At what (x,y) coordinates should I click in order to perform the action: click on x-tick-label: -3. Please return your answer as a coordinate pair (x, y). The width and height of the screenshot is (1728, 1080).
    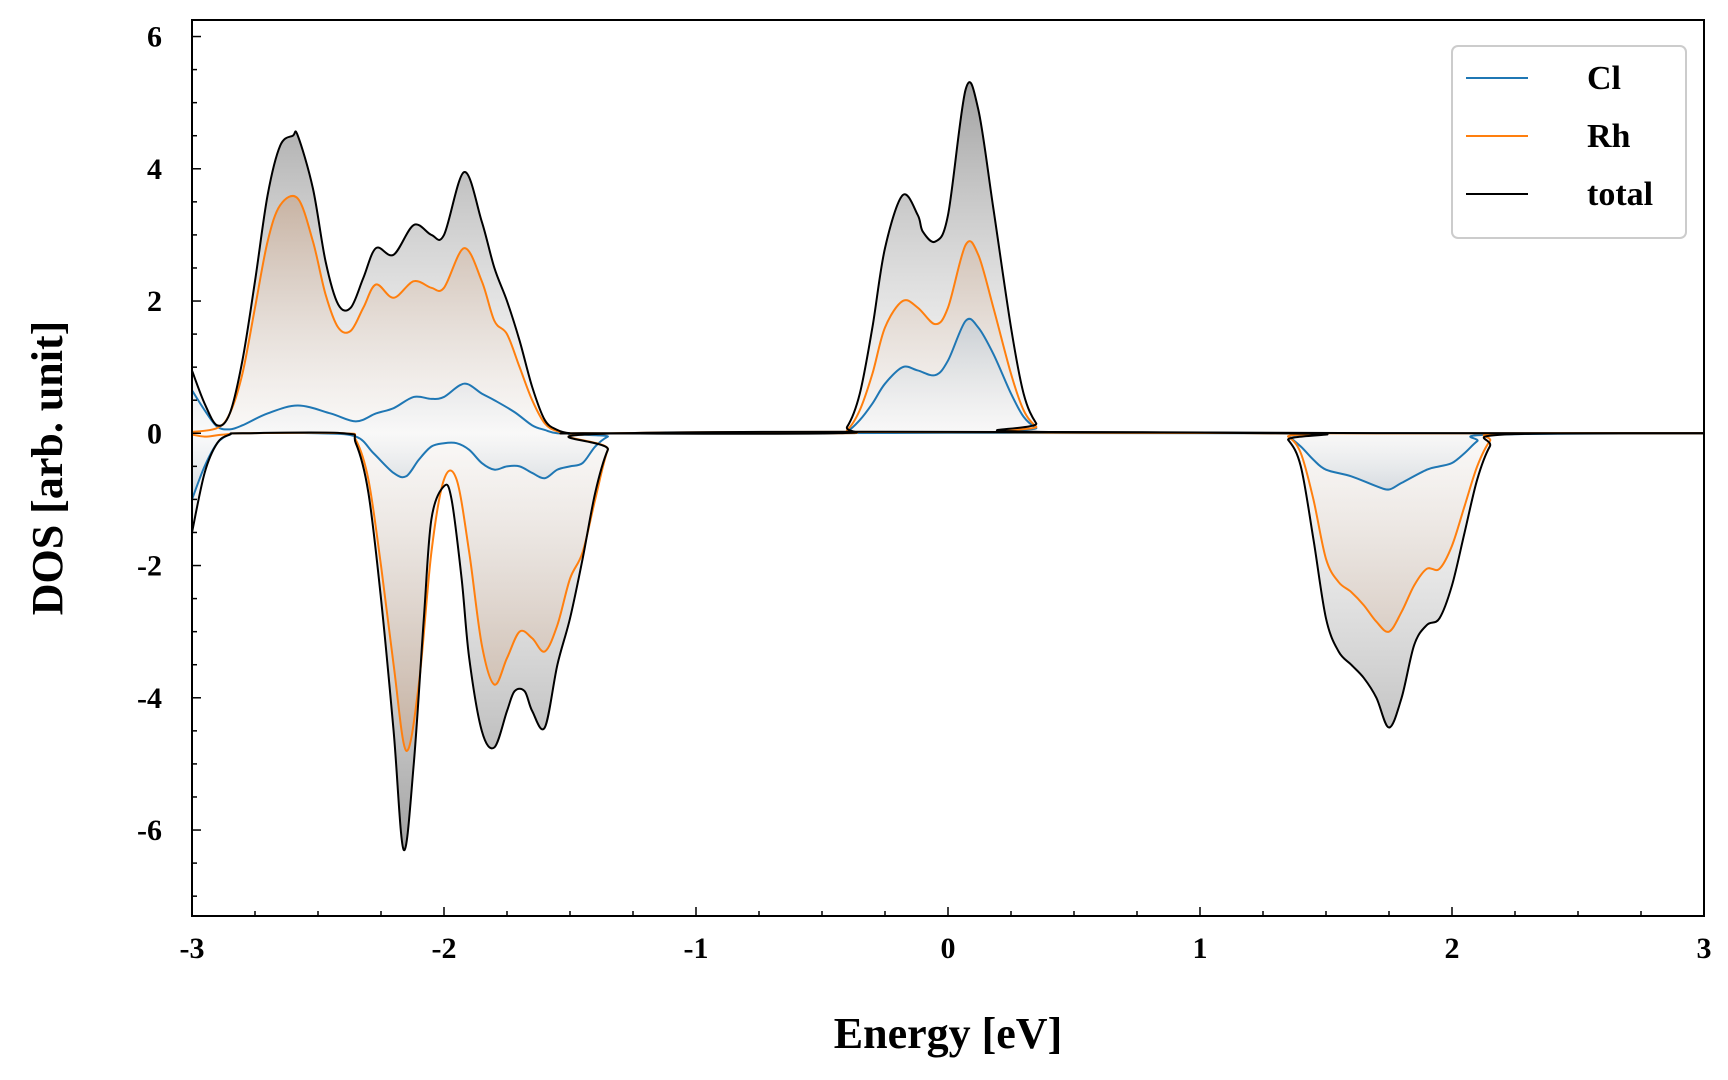
    Looking at the image, I should click on (192, 948).